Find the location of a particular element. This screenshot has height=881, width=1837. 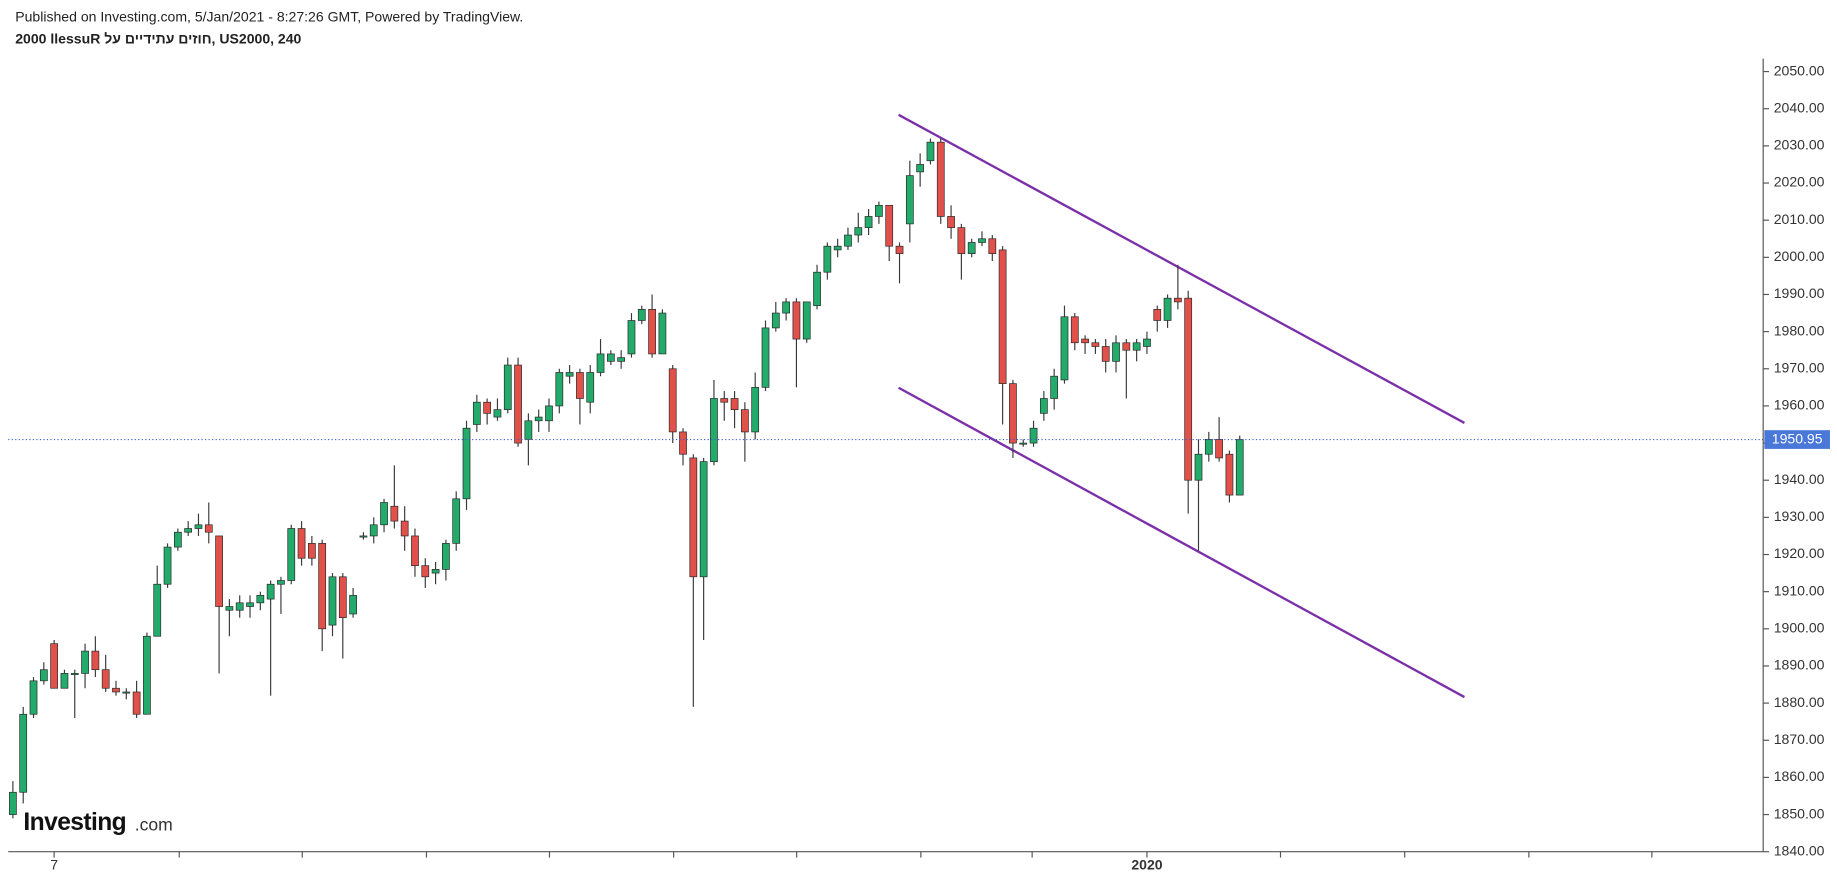

y-tick-label: 1920.00 is located at coordinates (1799, 553).